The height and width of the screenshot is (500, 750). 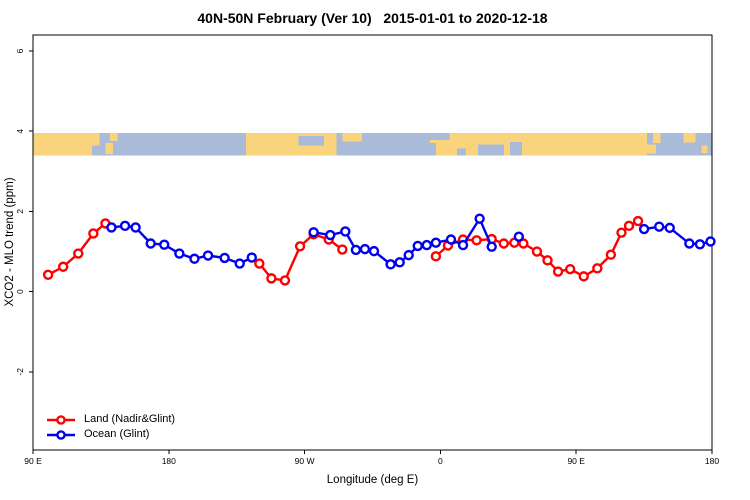 I want to click on series-line, so click(x=402, y=241).